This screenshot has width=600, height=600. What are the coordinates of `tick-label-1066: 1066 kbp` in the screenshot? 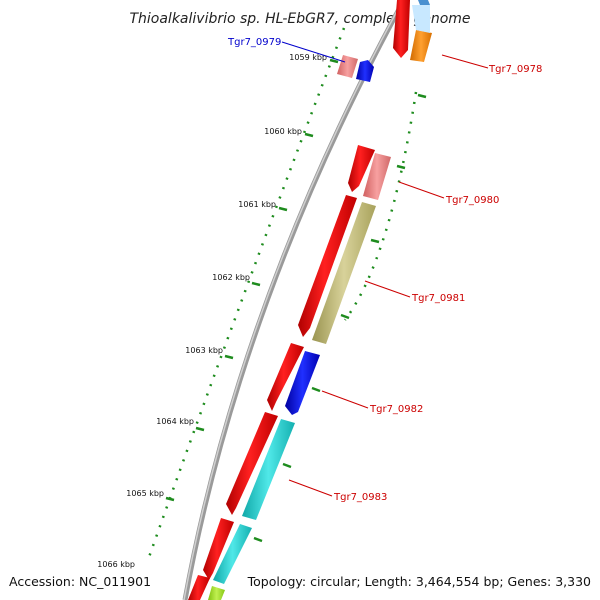 It's located at (116, 564).